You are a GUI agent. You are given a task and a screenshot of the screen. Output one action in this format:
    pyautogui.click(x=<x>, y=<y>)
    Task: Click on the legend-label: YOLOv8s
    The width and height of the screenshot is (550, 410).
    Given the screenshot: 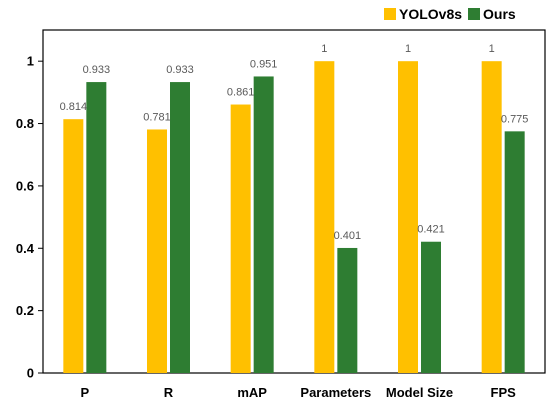 What is the action you would take?
    pyautogui.click(x=430, y=14)
    